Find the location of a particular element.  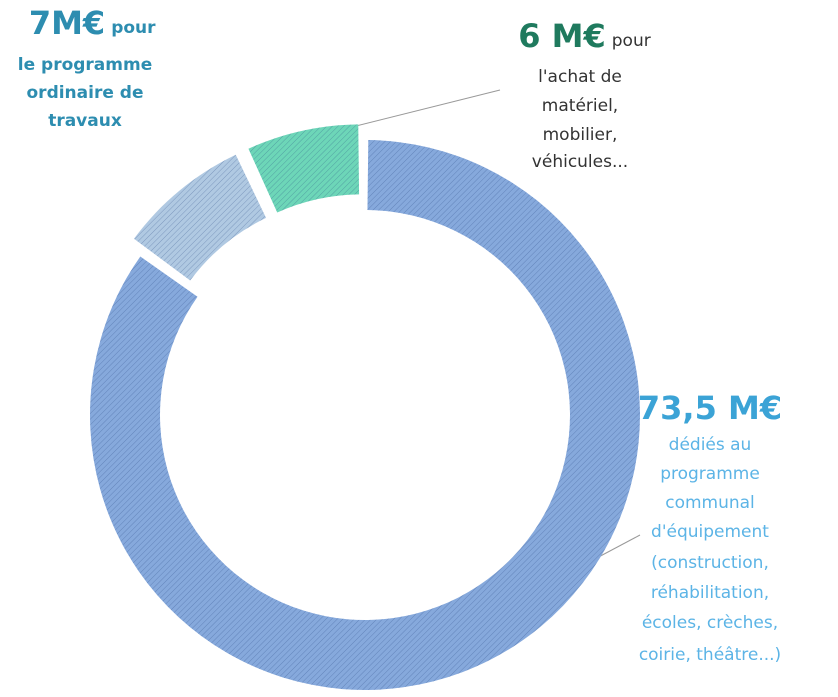

label-text: l'achat de is located at coordinates (580, 77).